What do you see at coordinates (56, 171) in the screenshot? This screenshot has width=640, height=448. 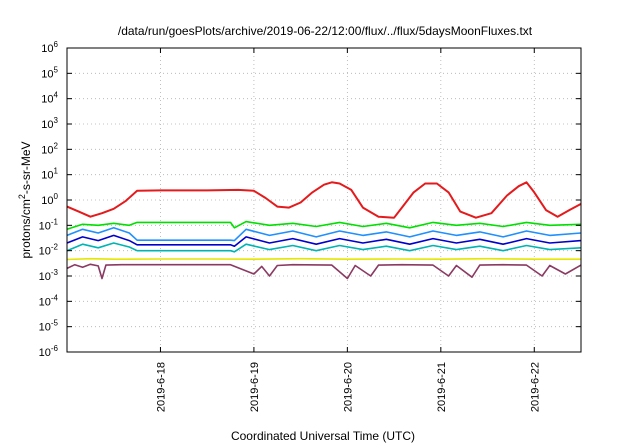 I see `y-tick-label-exp: 1` at bounding box center [56, 171].